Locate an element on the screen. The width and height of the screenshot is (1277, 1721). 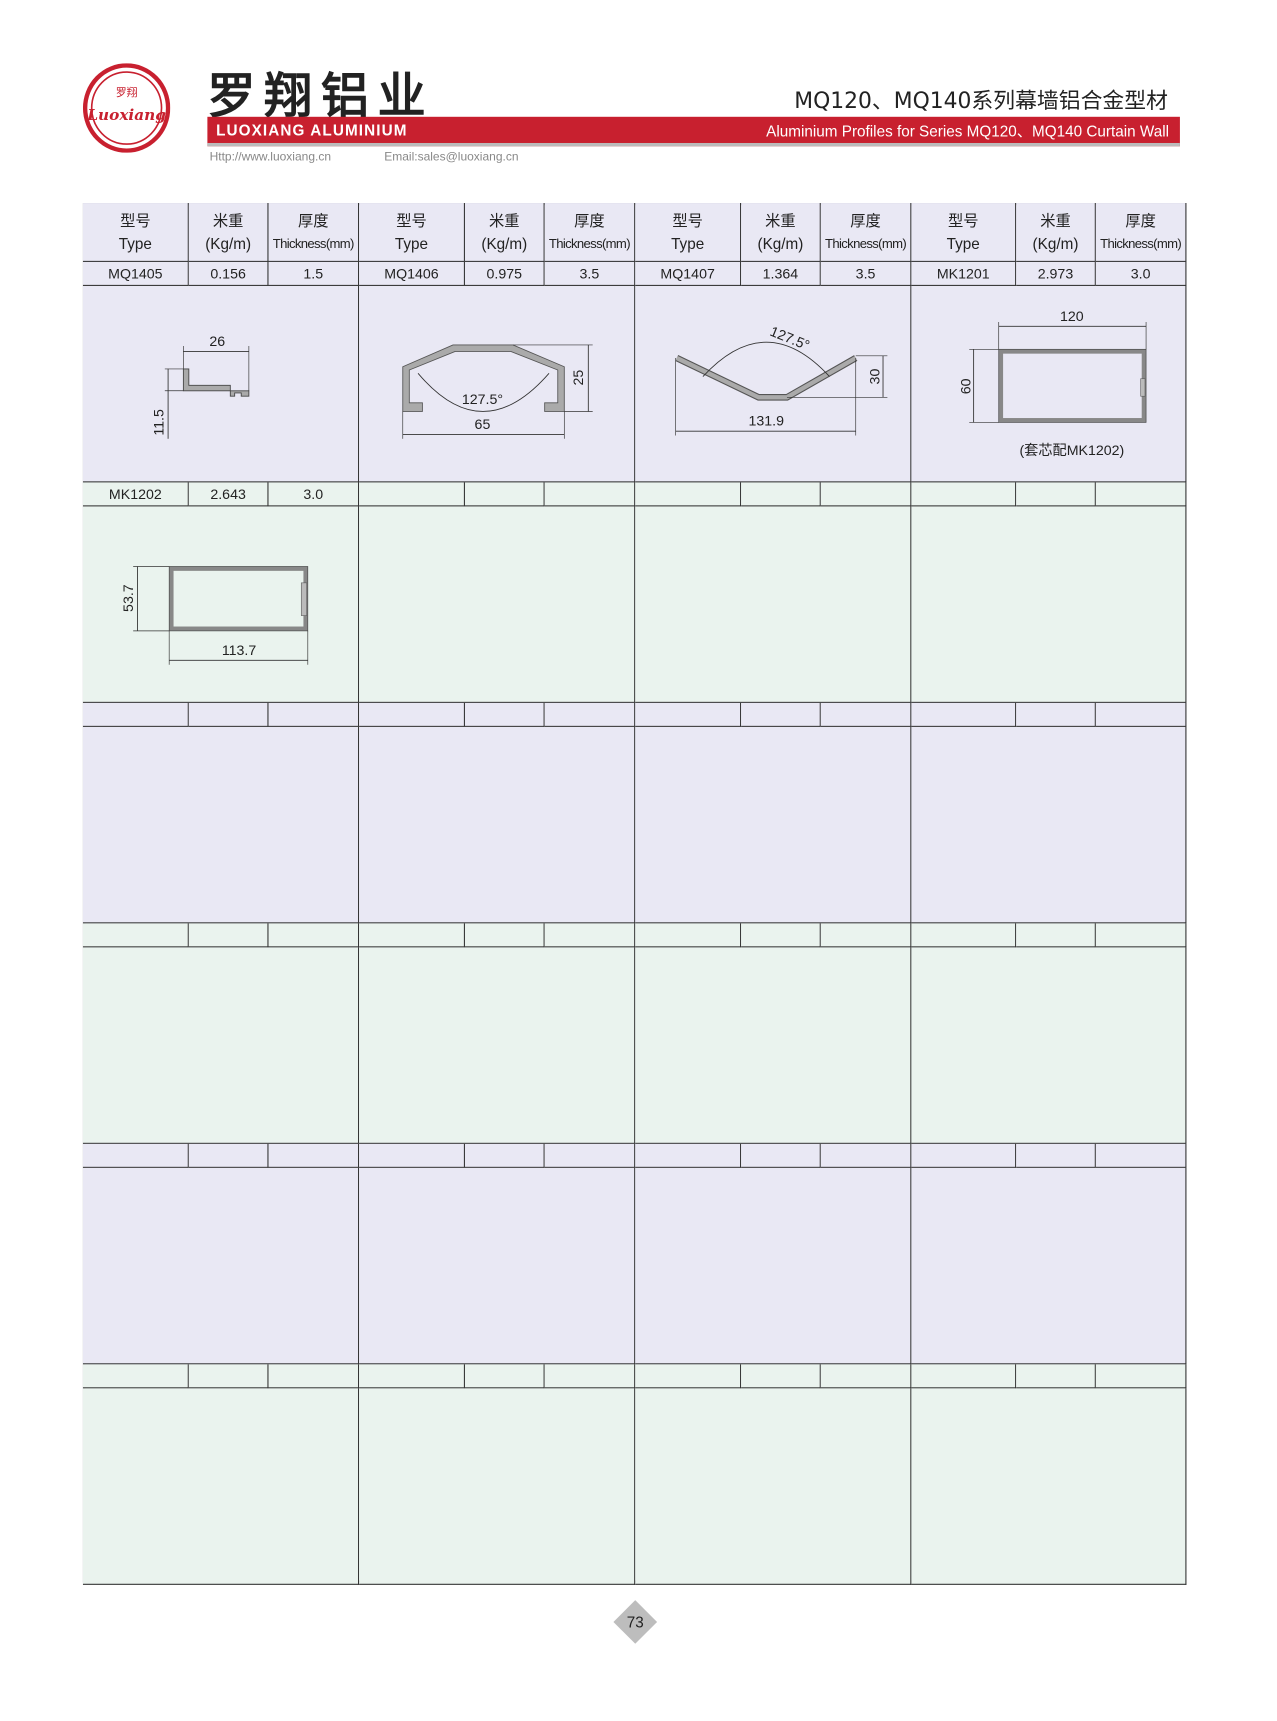
spec-cell-type: MK1202 is located at coordinates (135, 494).